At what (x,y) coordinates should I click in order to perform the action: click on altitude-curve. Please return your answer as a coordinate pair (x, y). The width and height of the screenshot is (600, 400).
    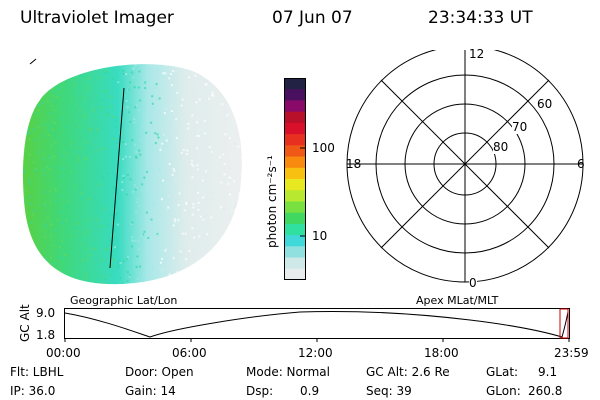
    Looking at the image, I should click on (316, 324).